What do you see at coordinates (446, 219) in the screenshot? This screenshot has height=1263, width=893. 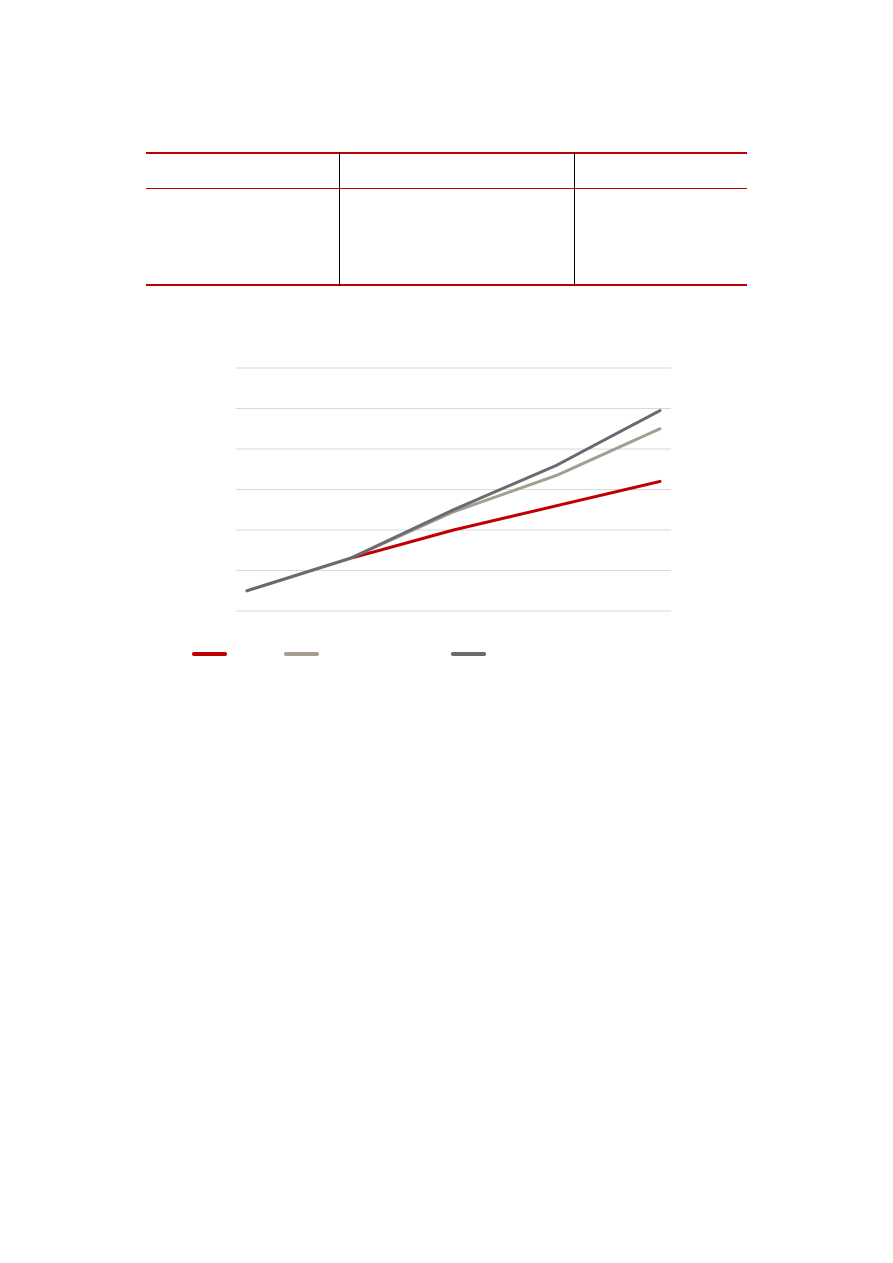 I see `empty-table` at bounding box center [446, 219].